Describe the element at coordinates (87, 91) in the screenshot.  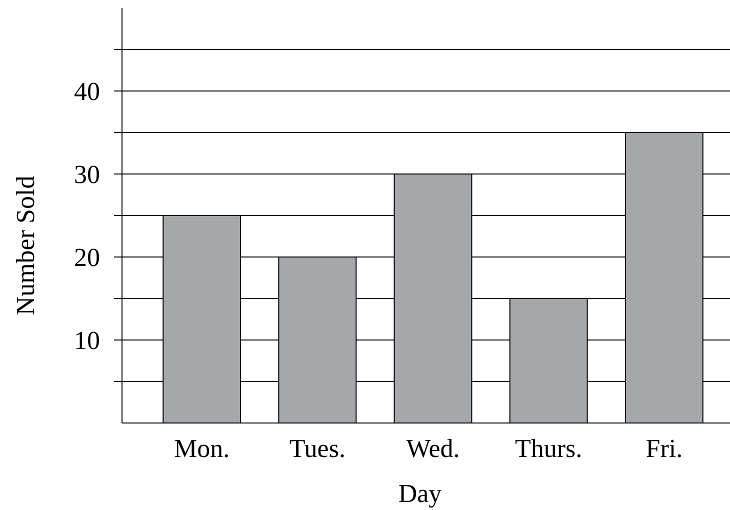
I see `y-tick-label: 40` at that location.